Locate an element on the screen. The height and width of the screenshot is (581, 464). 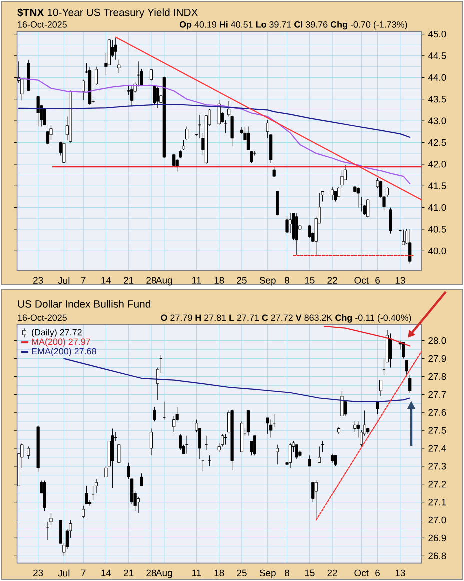
y-tick-label: 27.4 is located at coordinates (437, 448).